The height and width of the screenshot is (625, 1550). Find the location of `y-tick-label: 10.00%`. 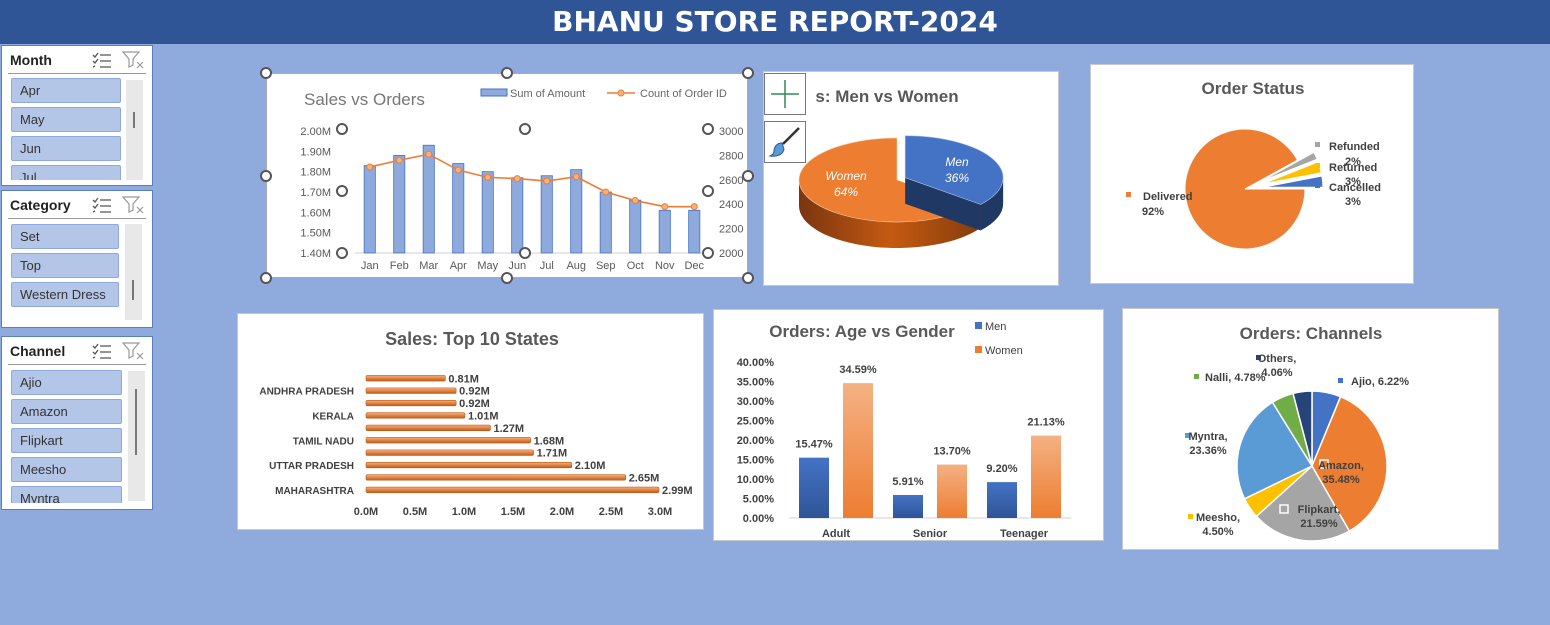

y-tick-label: 10.00% is located at coordinates (756, 480).